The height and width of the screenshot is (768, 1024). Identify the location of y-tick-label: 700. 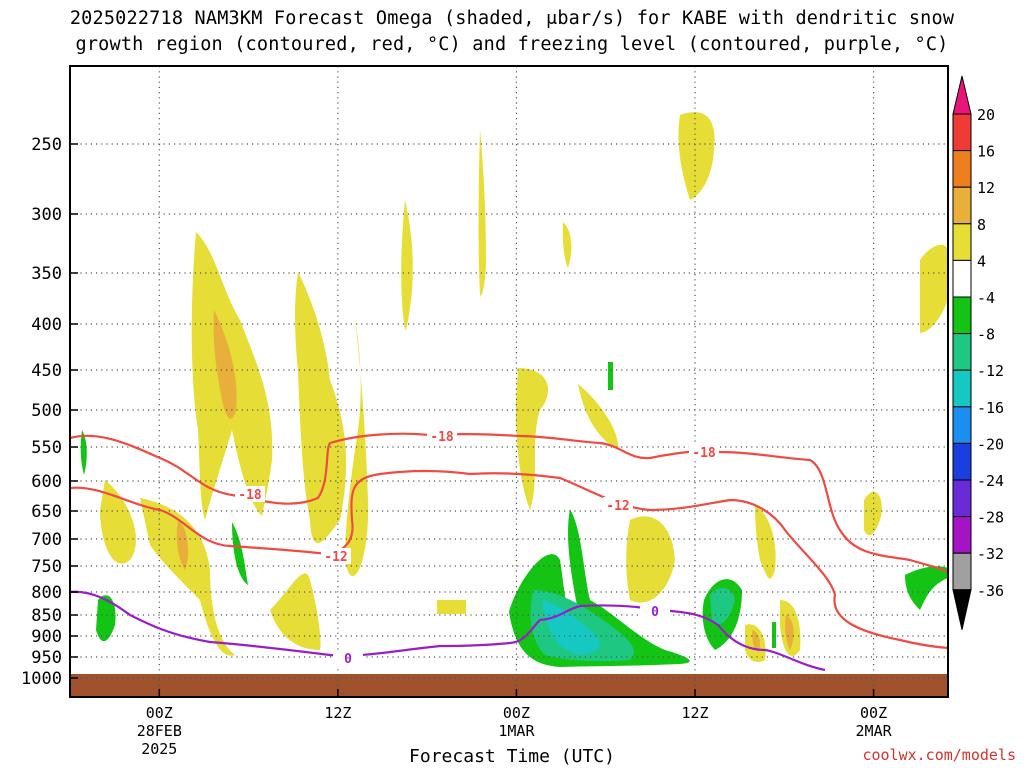
(46, 540).